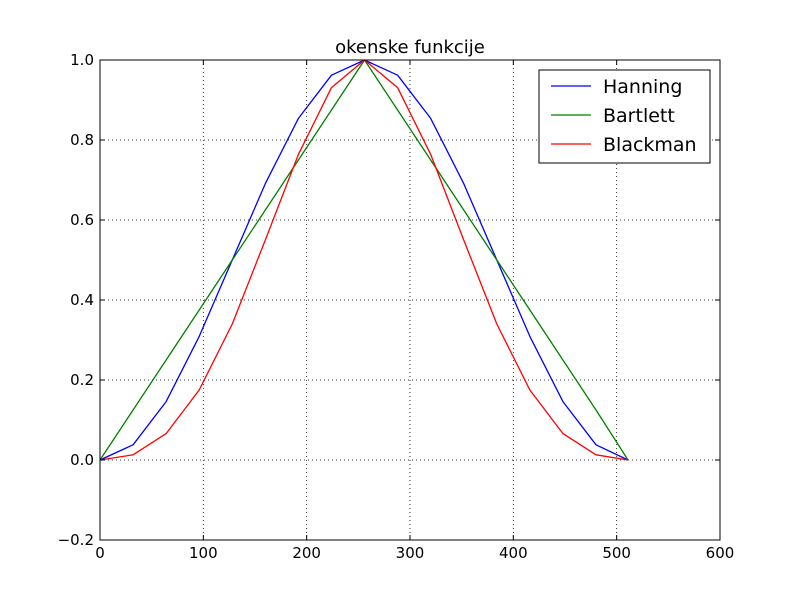  Describe the element at coordinates (82, 300) in the screenshot. I see `y-tick-label: 0.4` at that location.